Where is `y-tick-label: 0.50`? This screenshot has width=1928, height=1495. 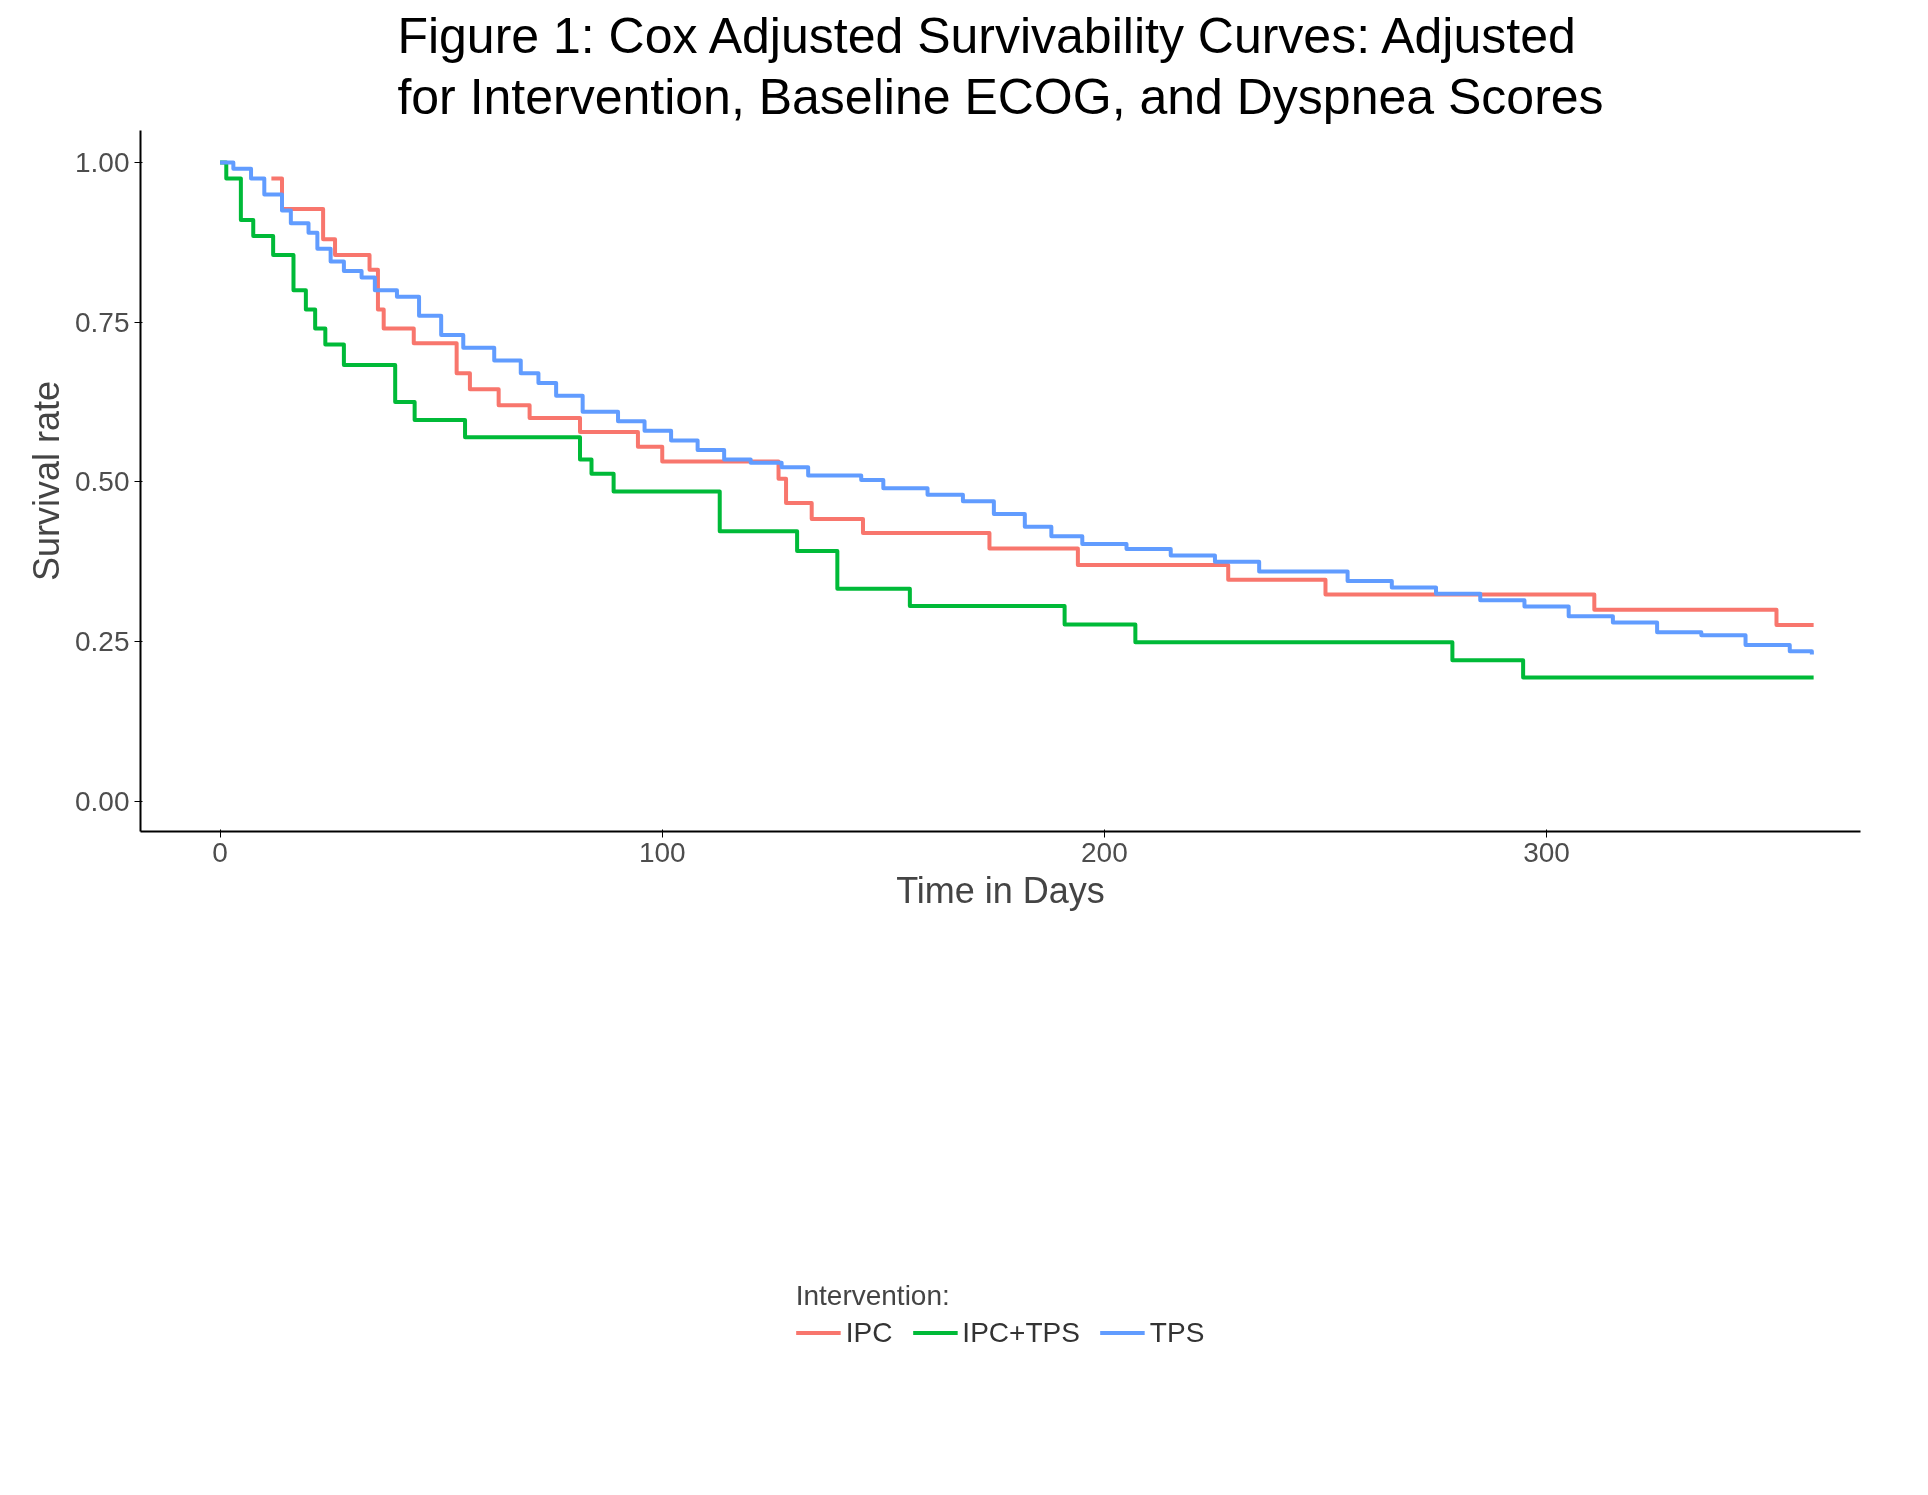 y-tick-label: 0.50 is located at coordinates (102, 482).